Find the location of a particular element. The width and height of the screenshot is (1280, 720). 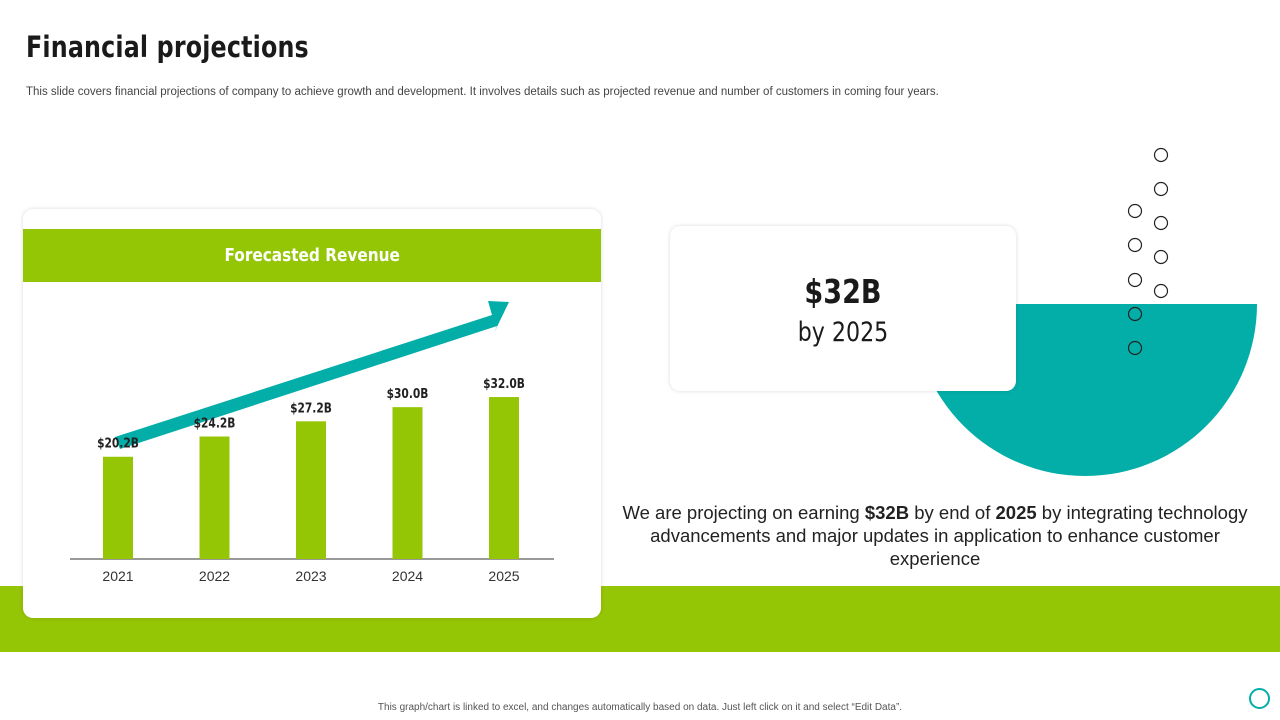

chart-title: Forecasted Revenue is located at coordinates (312, 255).